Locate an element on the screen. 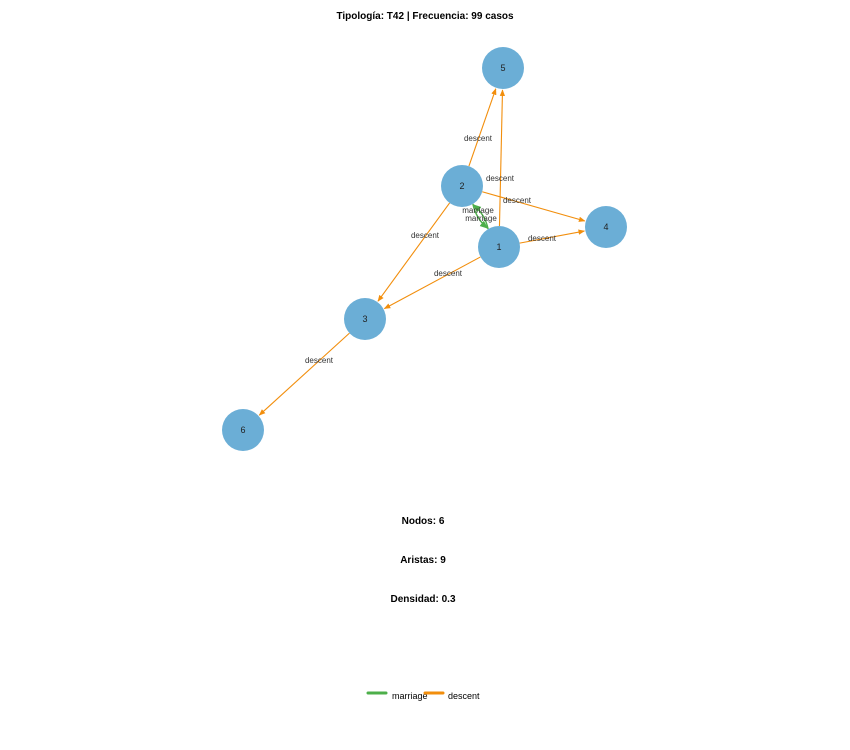  edge-label-1-5: descent is located at coordinates (500, 178).